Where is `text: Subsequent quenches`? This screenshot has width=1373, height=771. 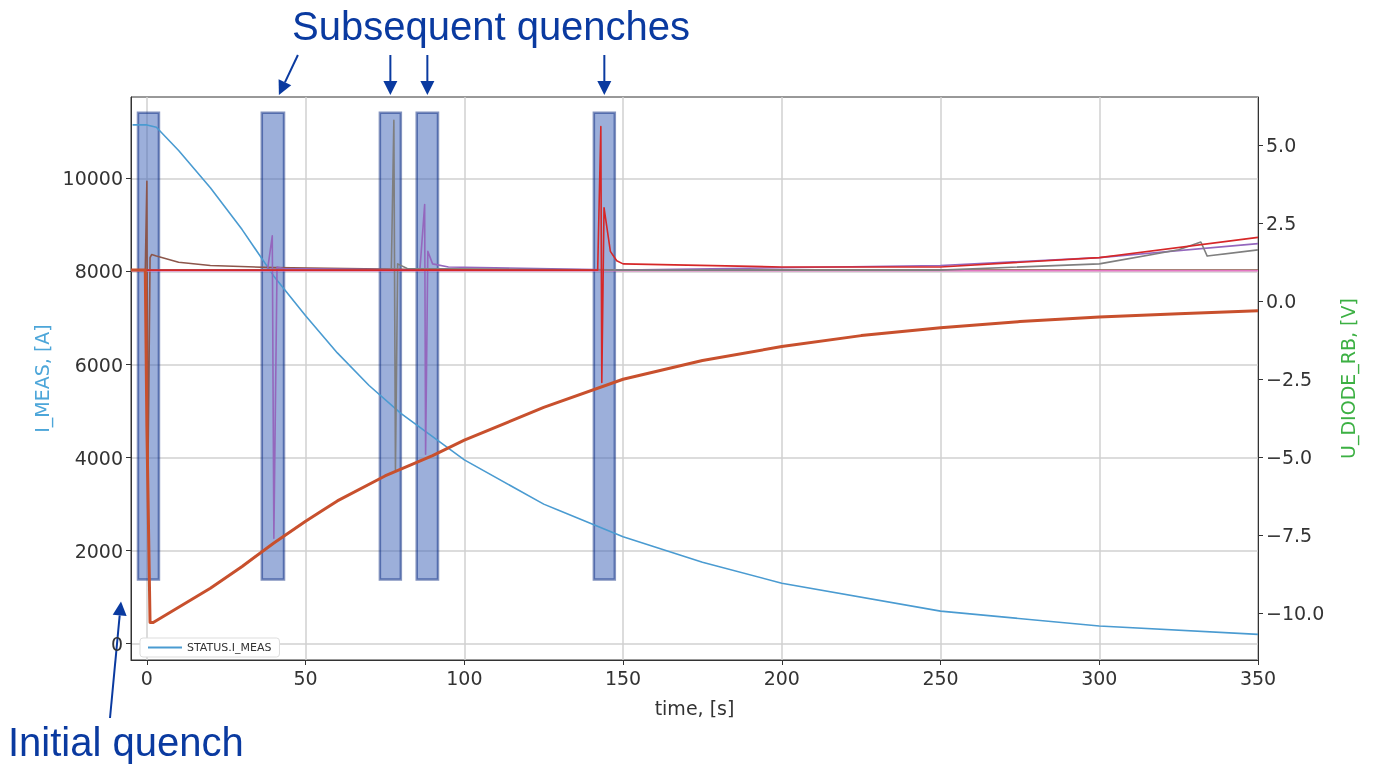 text: Subsequent quenches is located at coordinates (491, 26).